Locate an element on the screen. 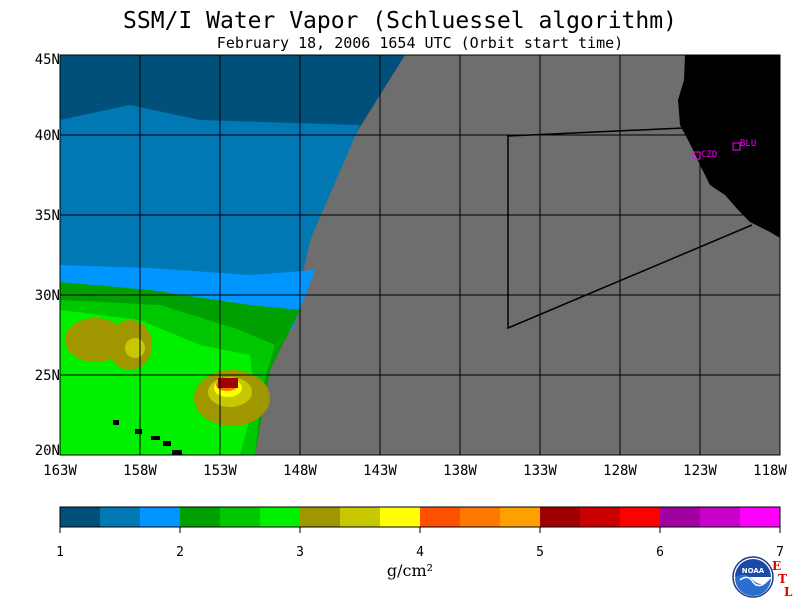  lat-label-35n: 35N is located at coordinates (47, 216).